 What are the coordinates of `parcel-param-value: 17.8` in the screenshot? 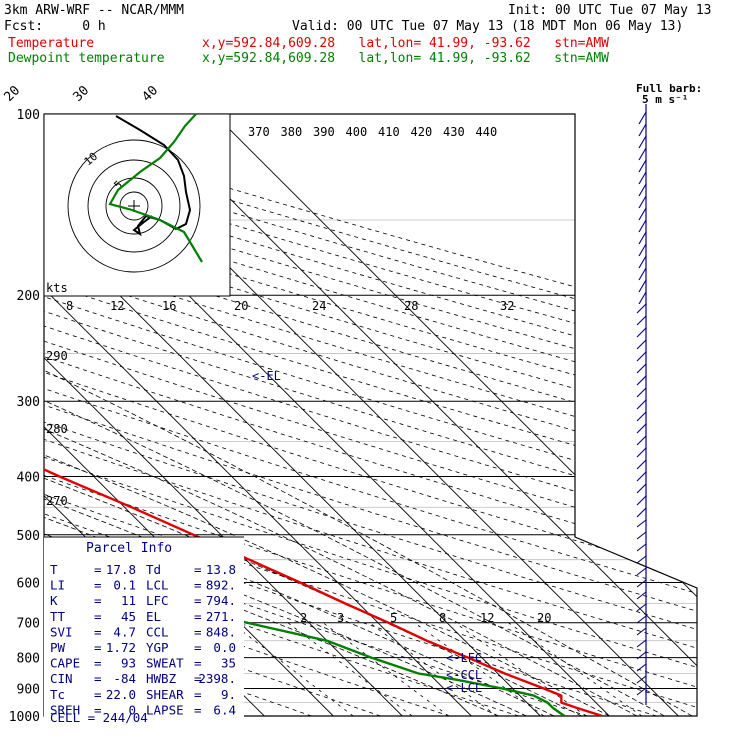 It's located at (121, 569).